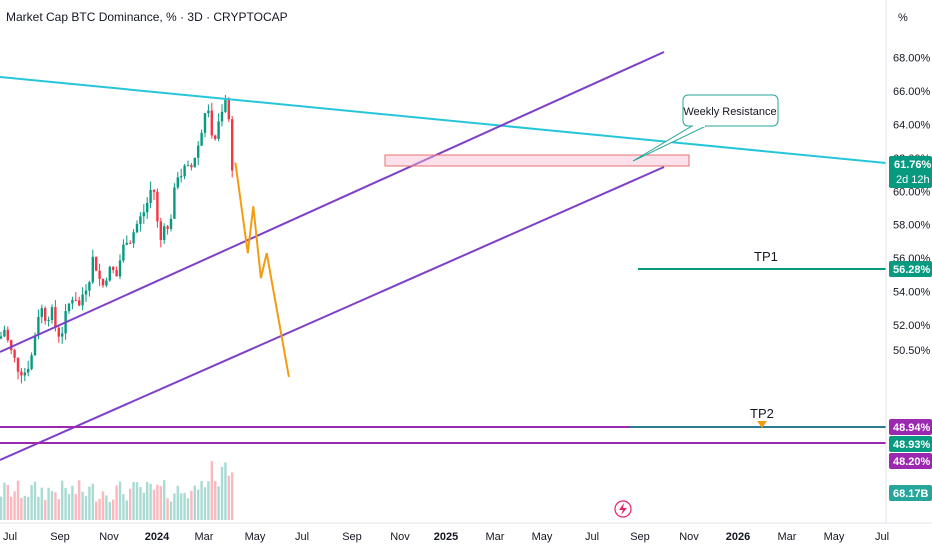 The width and height of the screenshot is (932, 550). I want to click on weekly-resistance-text: Weekly Resistance, so click(729, 112).